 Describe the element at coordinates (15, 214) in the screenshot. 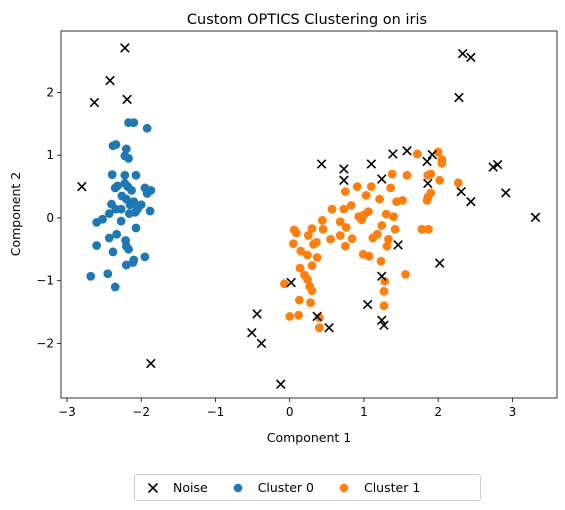

I see `y-axis-label: Component 2` at that location.